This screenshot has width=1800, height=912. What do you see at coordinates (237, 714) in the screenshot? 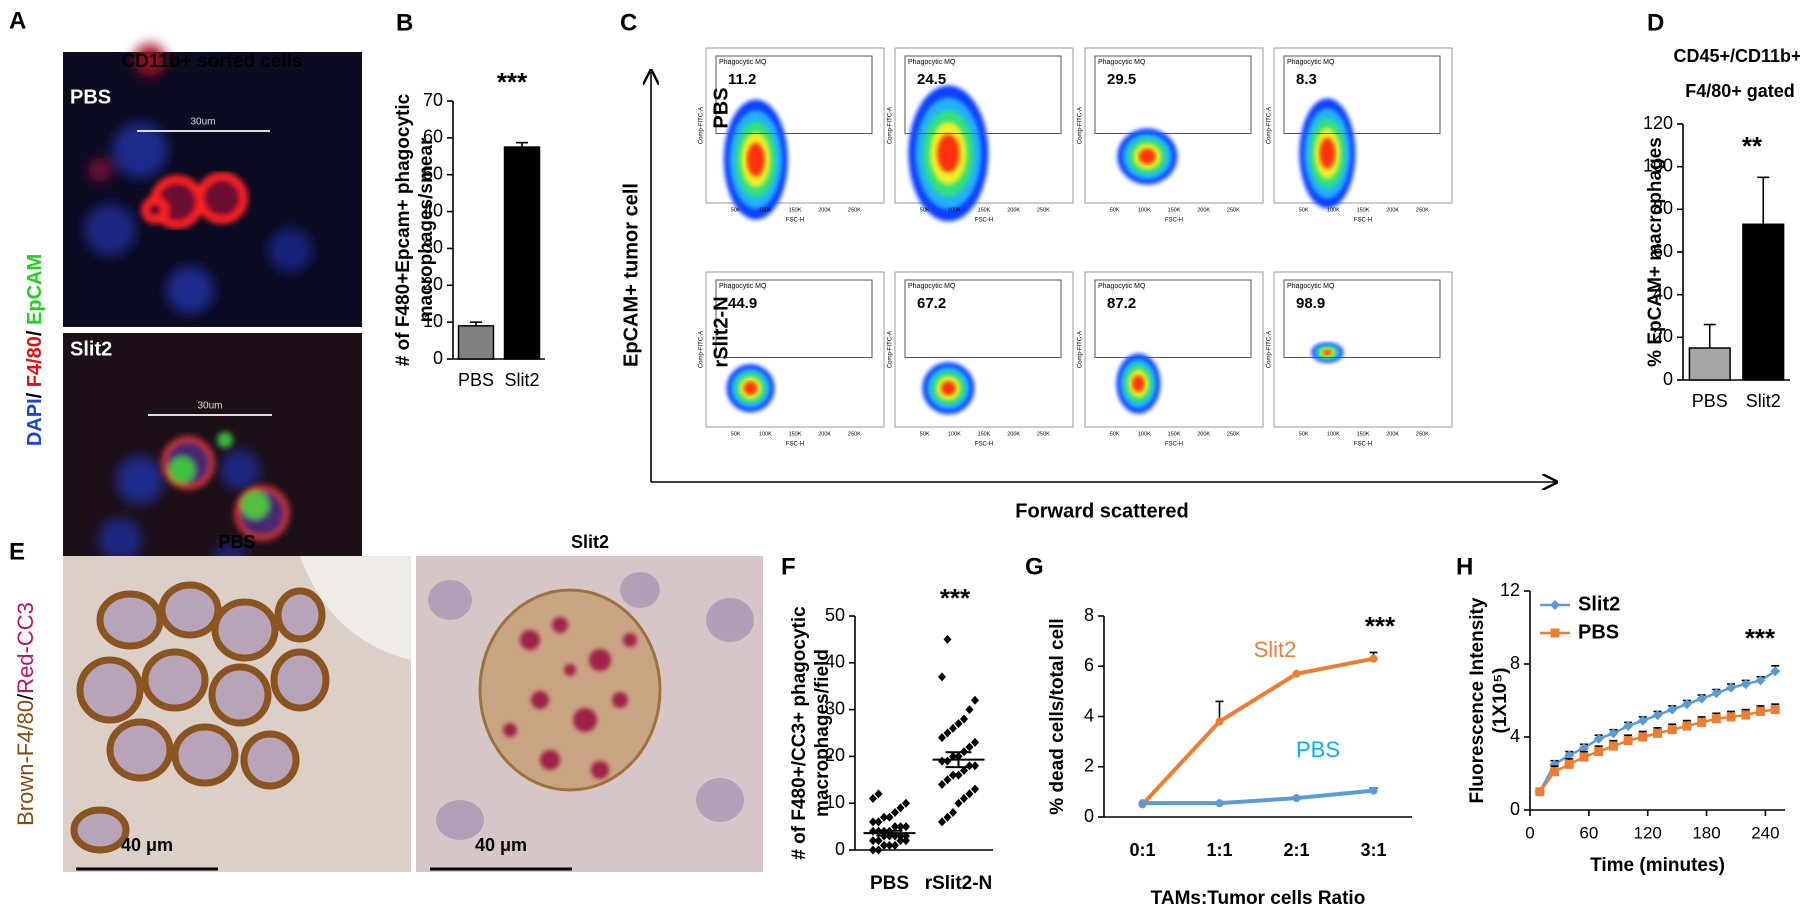
I see `ihc-image-pbs` at bounding box center [237, 714].